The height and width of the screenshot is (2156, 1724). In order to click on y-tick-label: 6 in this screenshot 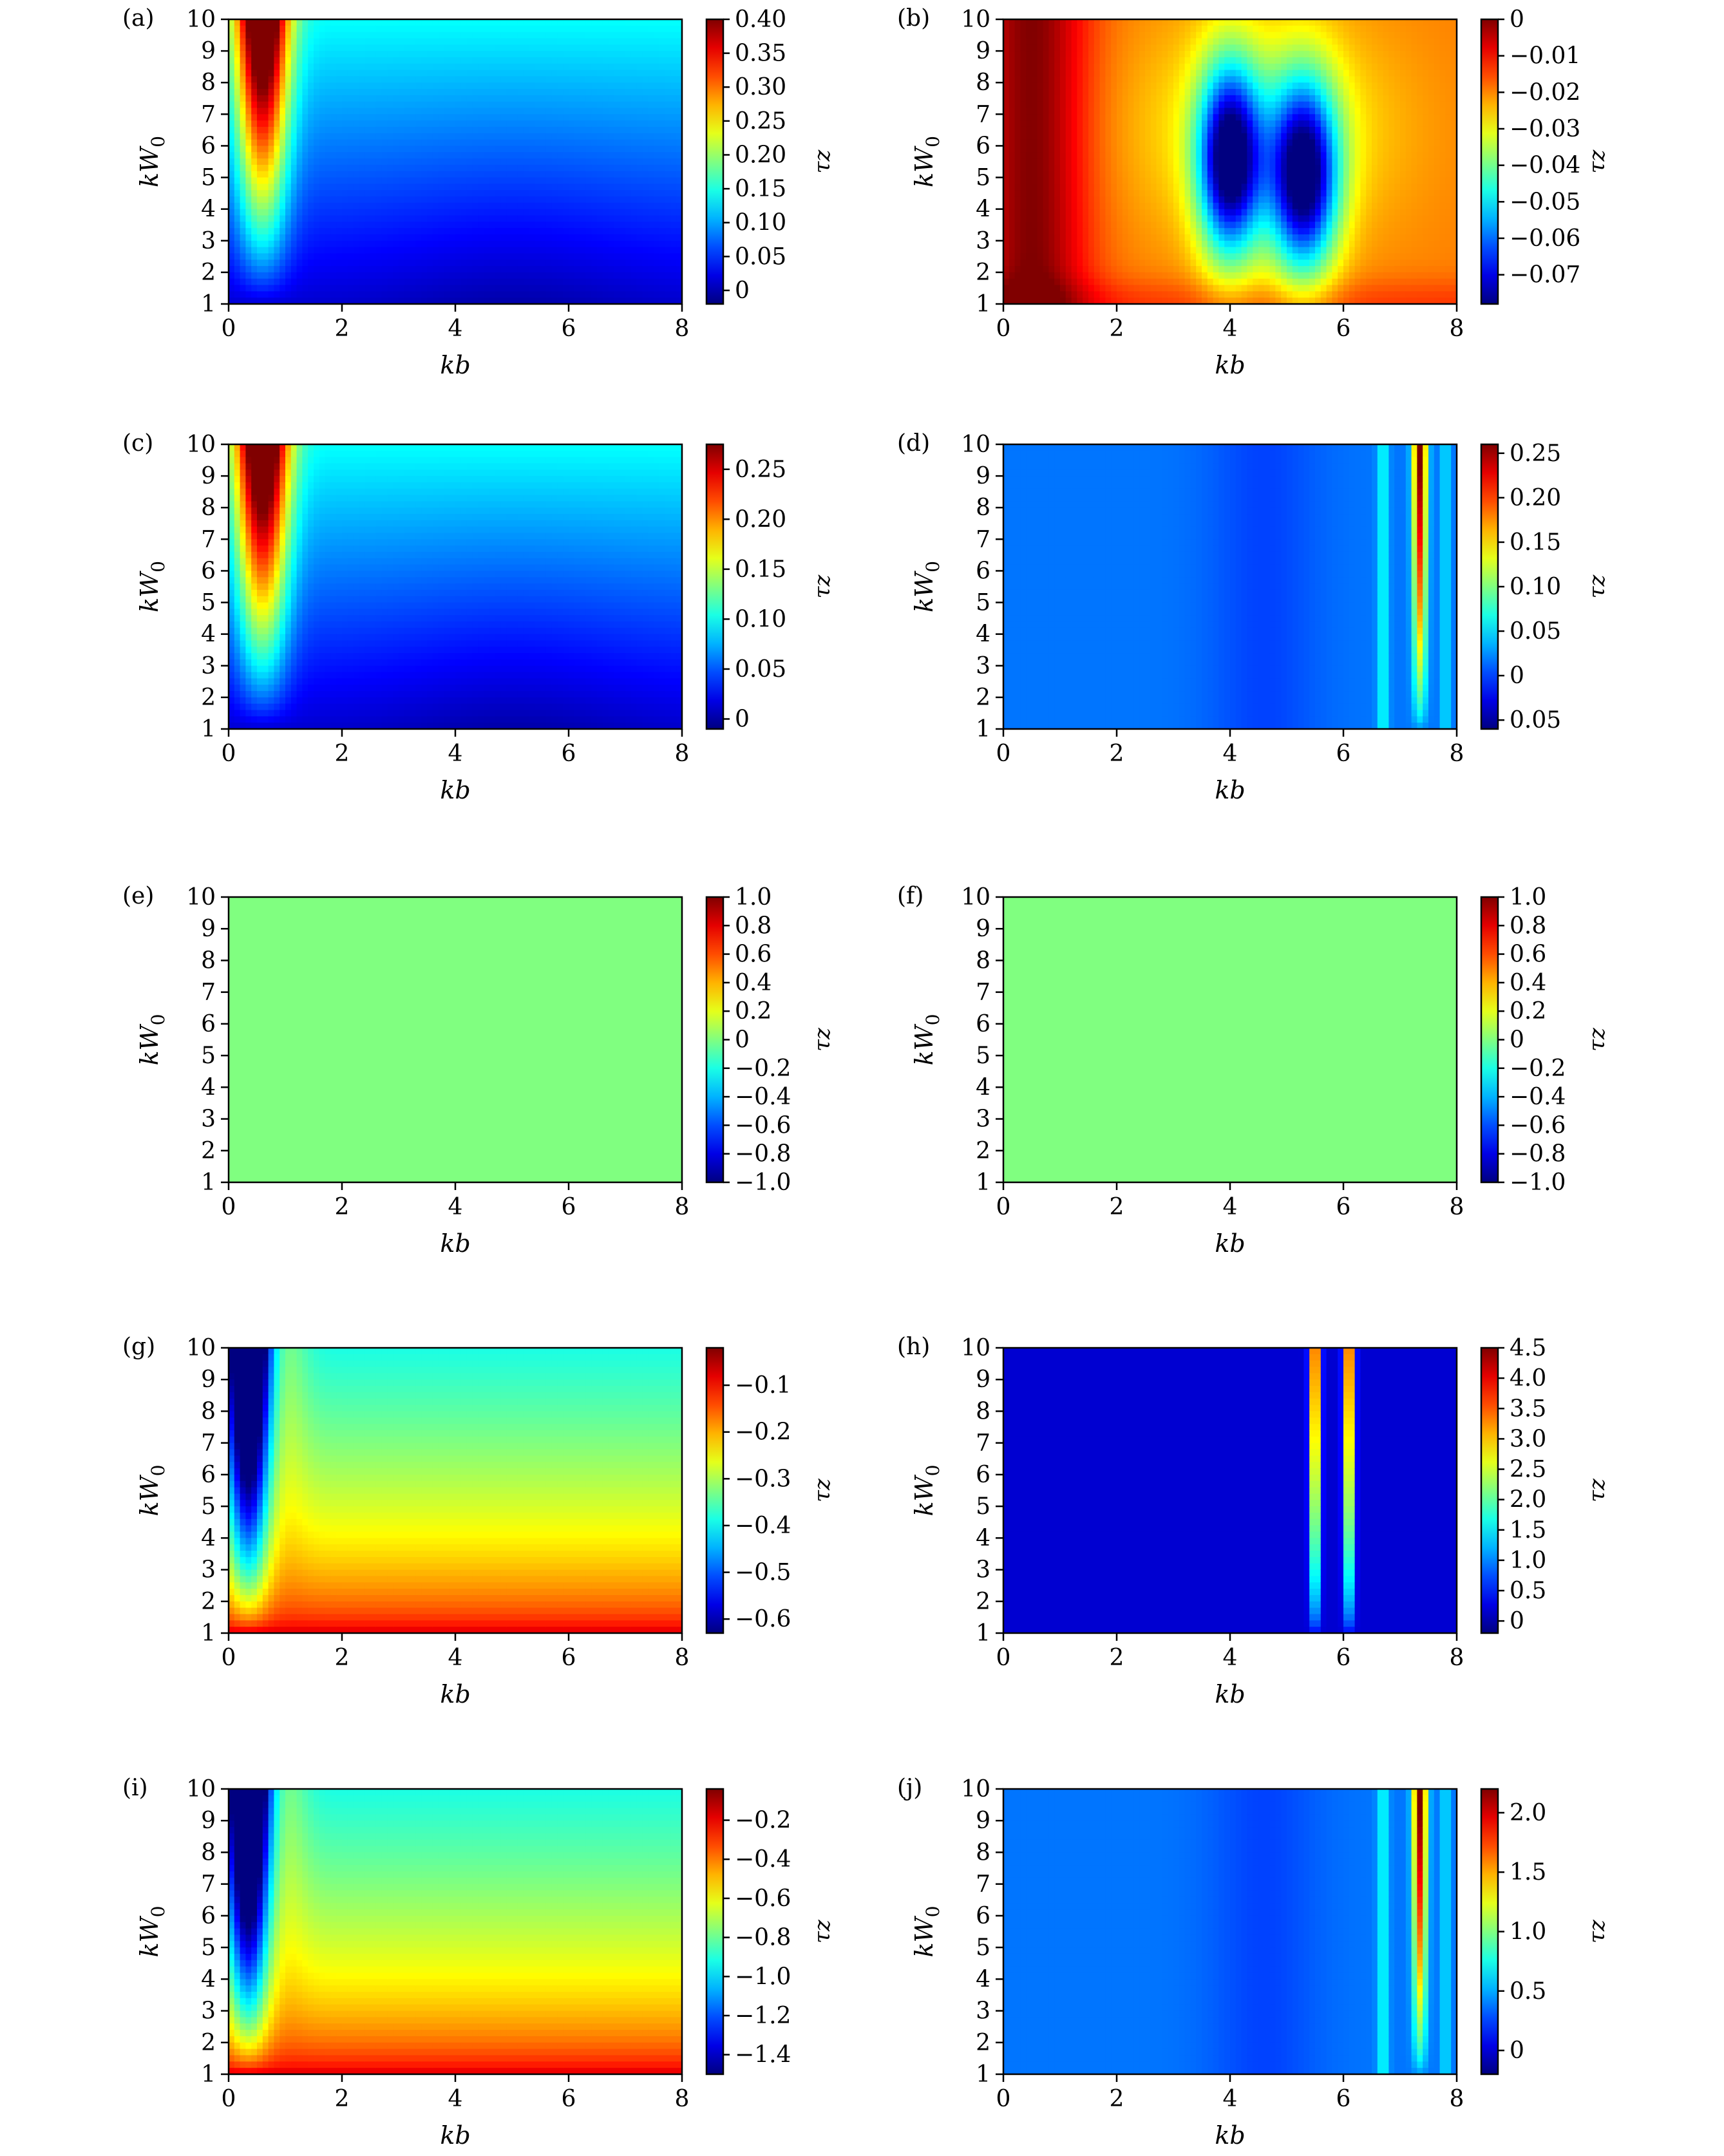, I will do `click(208, 146)`.